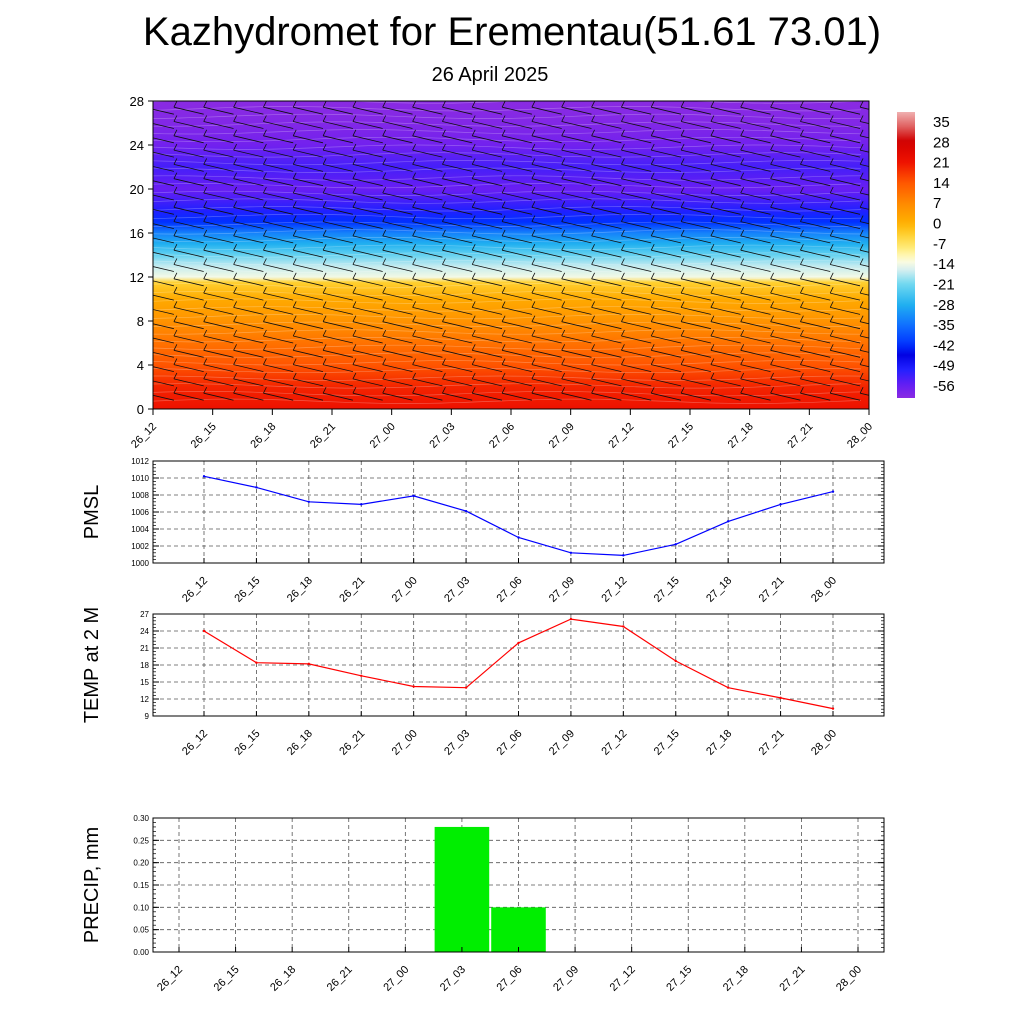  I want to click on heatmap-ytick-label: 20, so click(137, 189).